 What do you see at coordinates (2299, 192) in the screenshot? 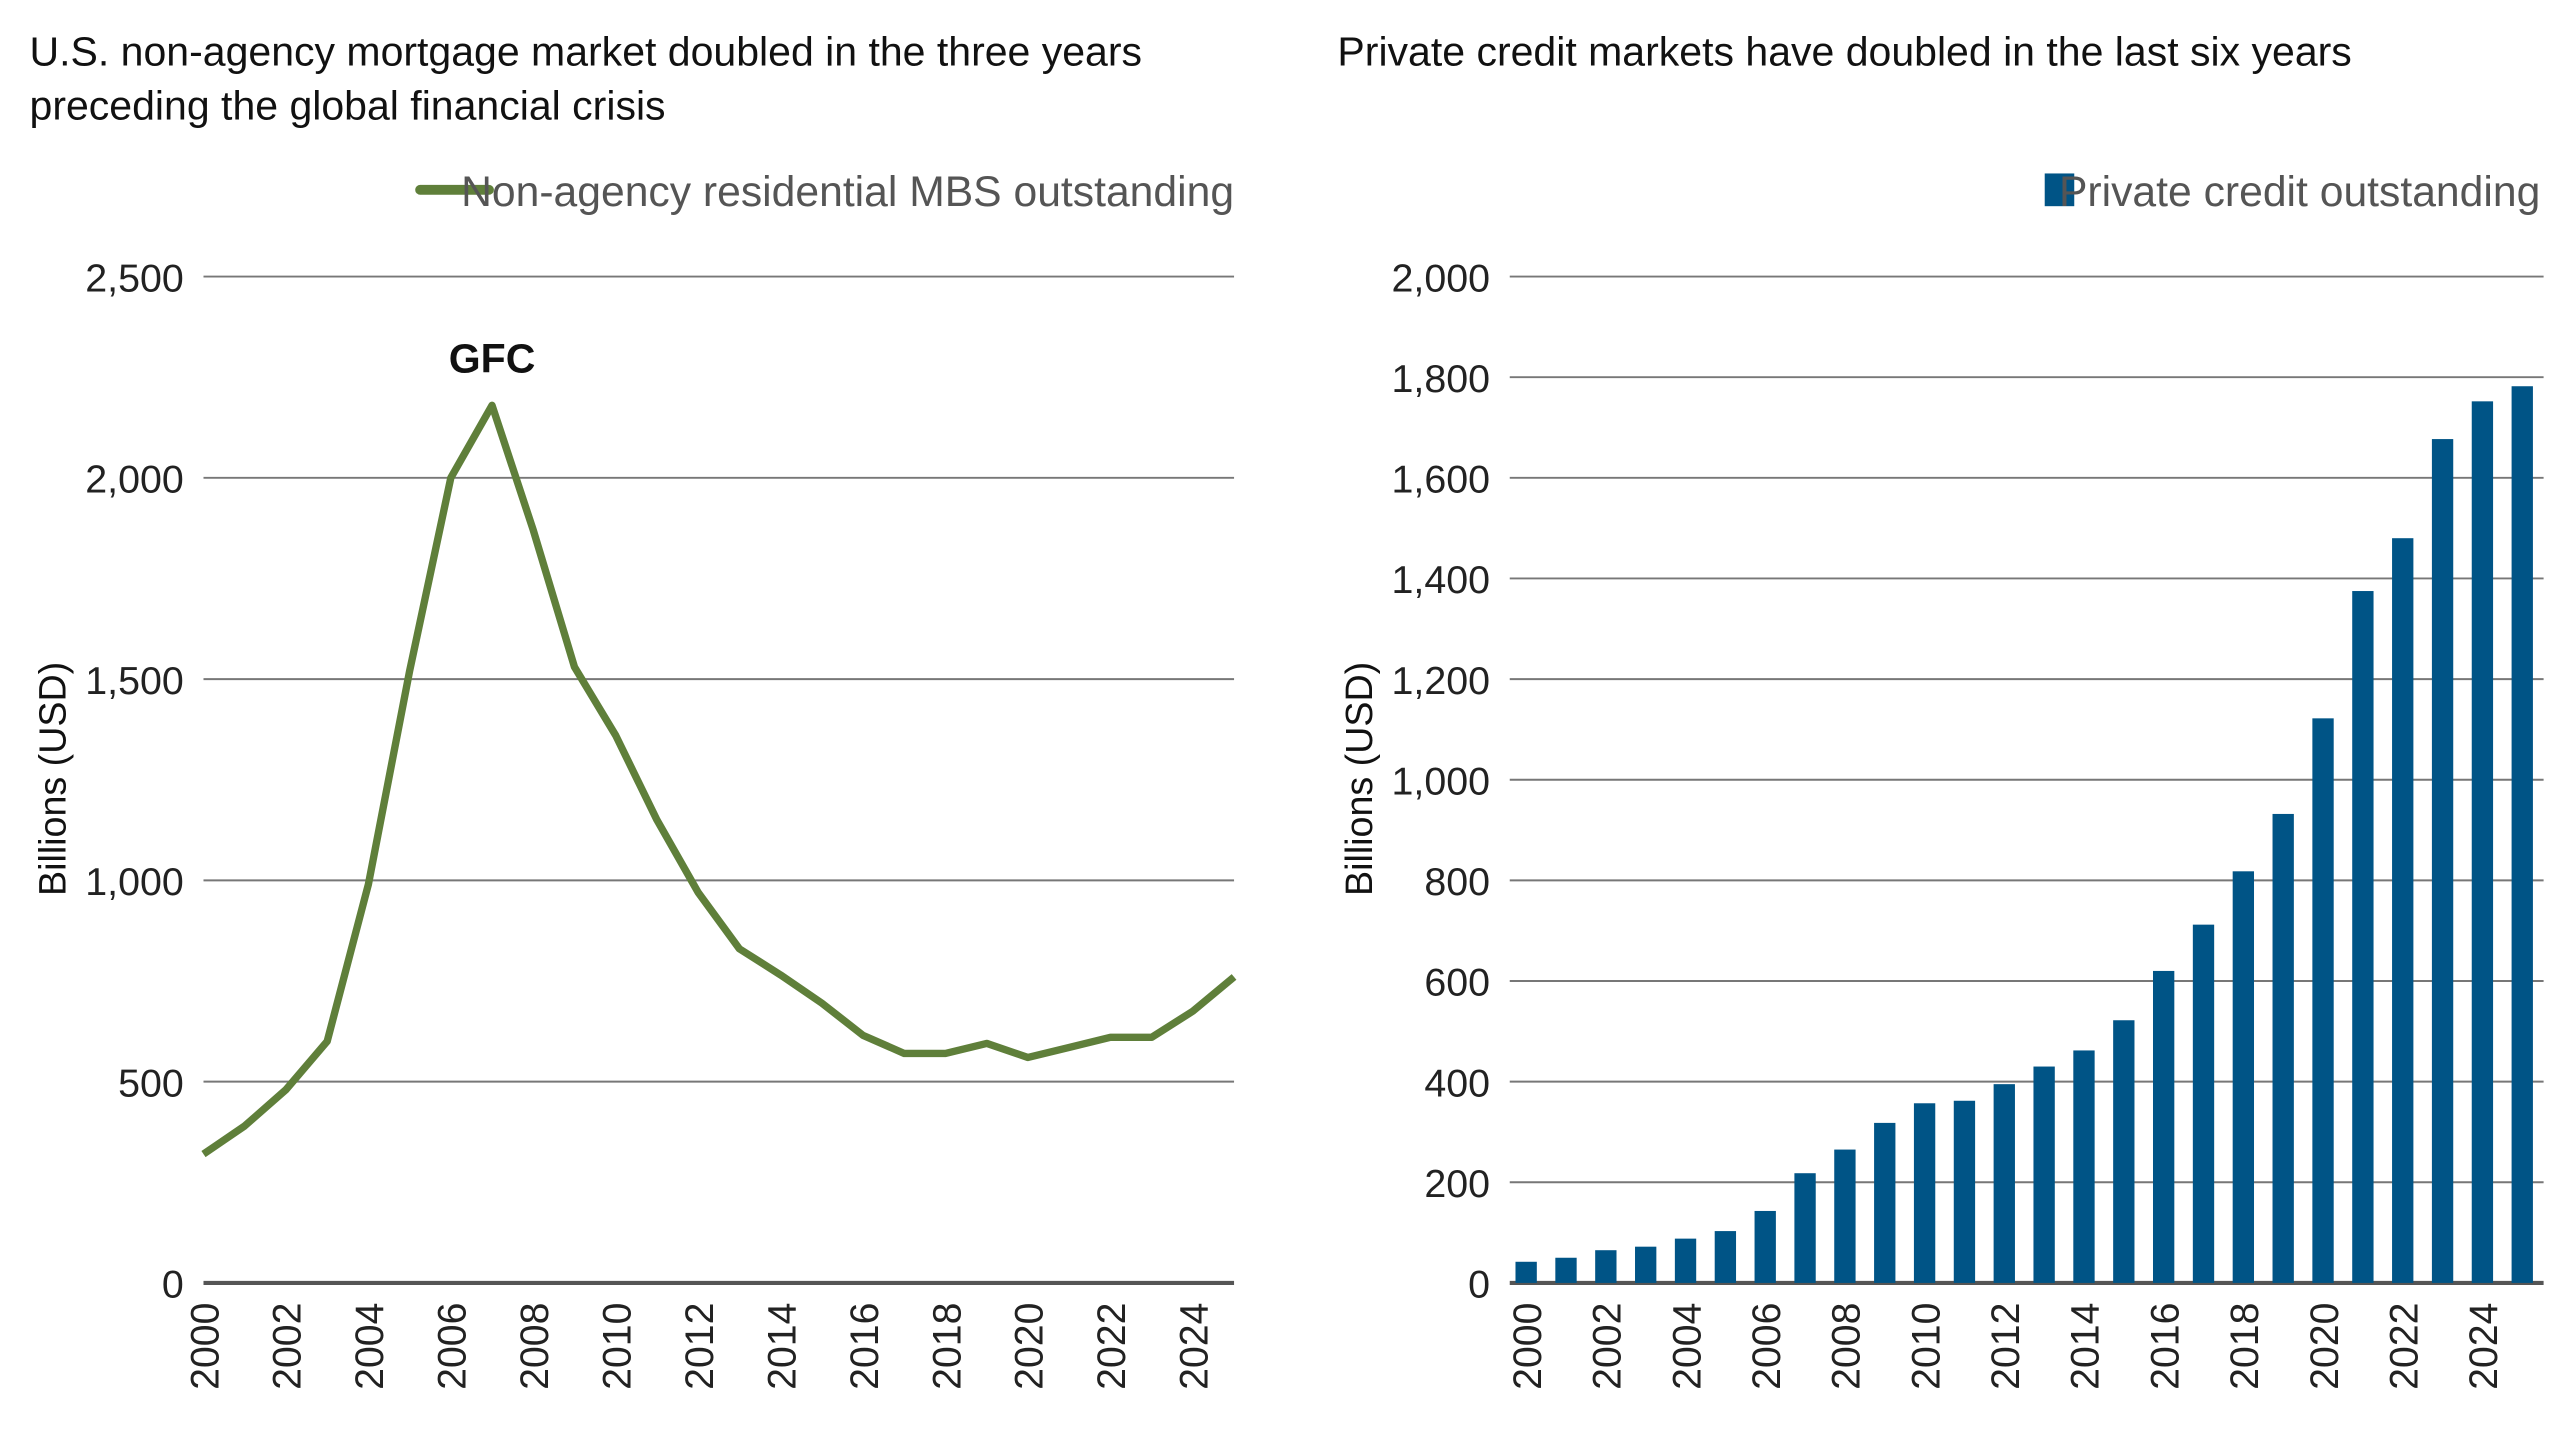
I see `right-legend-label: Private credit outstanding` at bounding box center [2299, 192].